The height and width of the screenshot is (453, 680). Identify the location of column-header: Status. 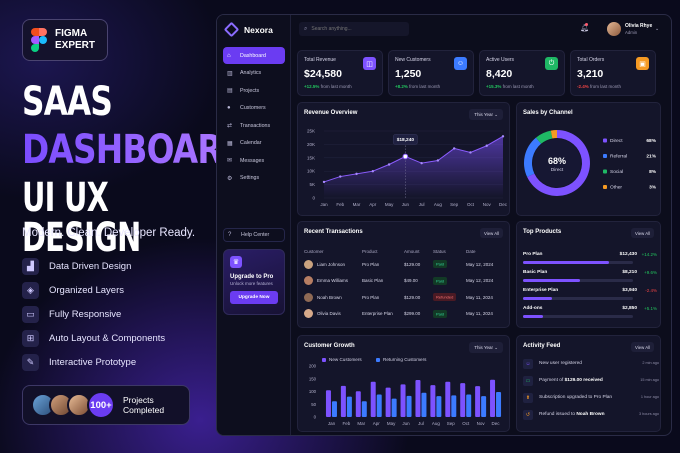
(439, 251).